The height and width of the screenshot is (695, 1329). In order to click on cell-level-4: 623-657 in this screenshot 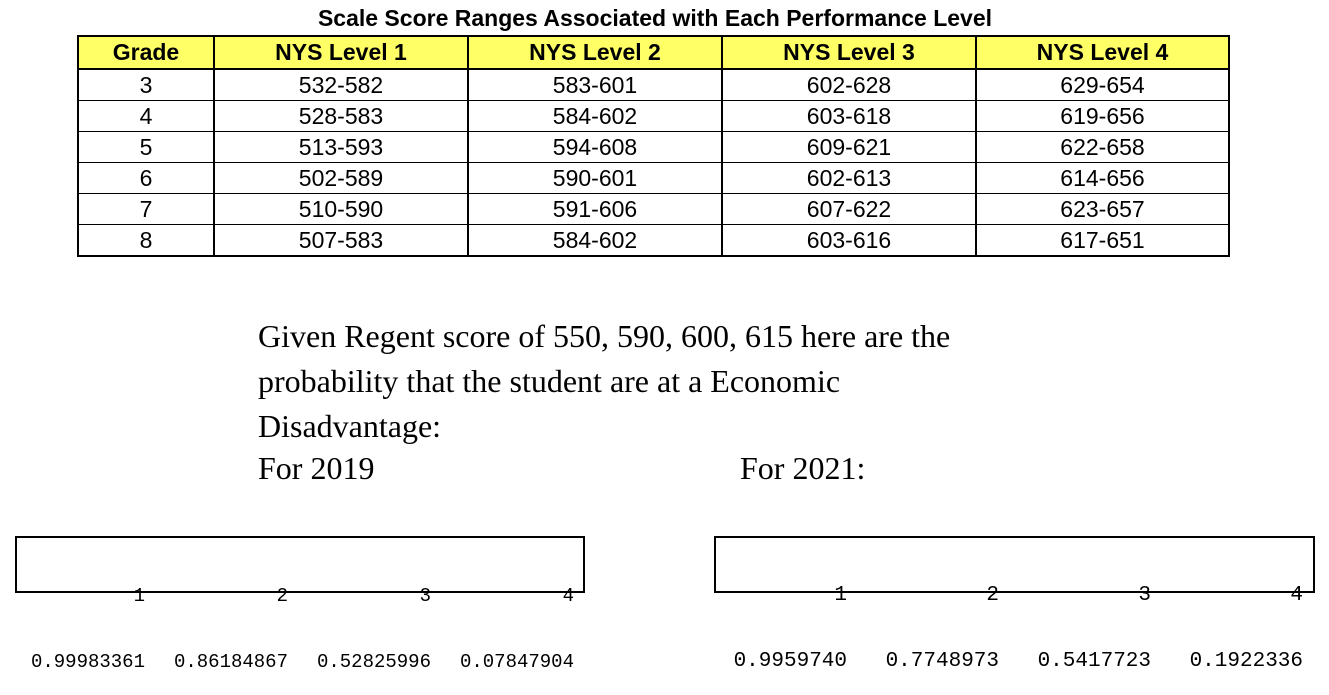, I will do `click(1102, 209)`.